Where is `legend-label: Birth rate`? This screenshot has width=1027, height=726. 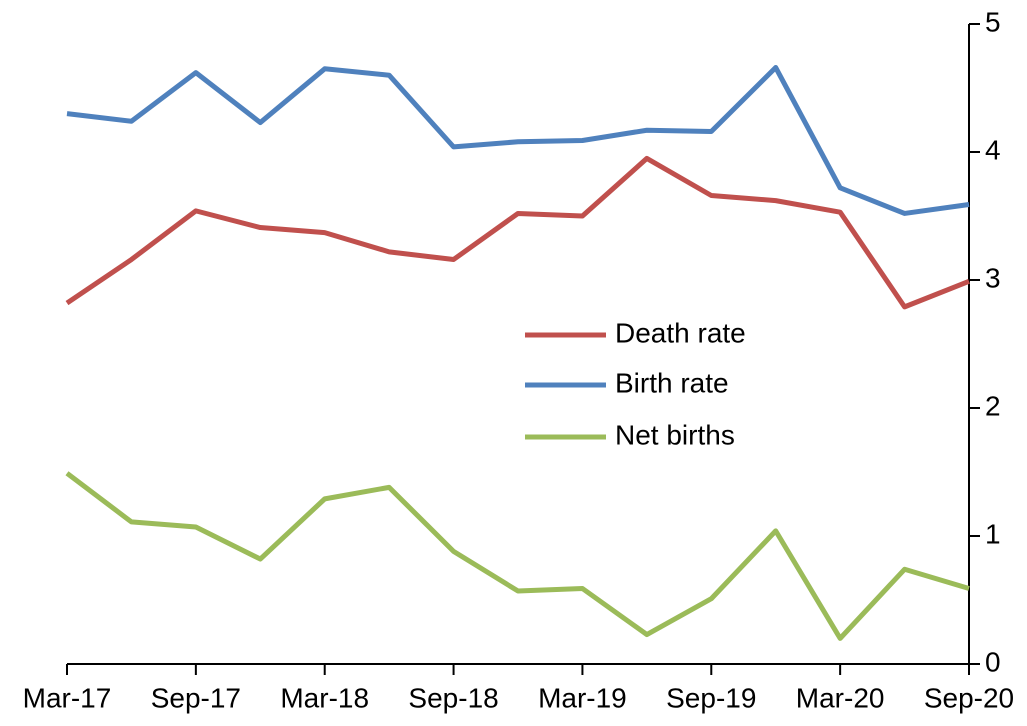
legend-label: Birth rate is located at coordinates (672, 382).